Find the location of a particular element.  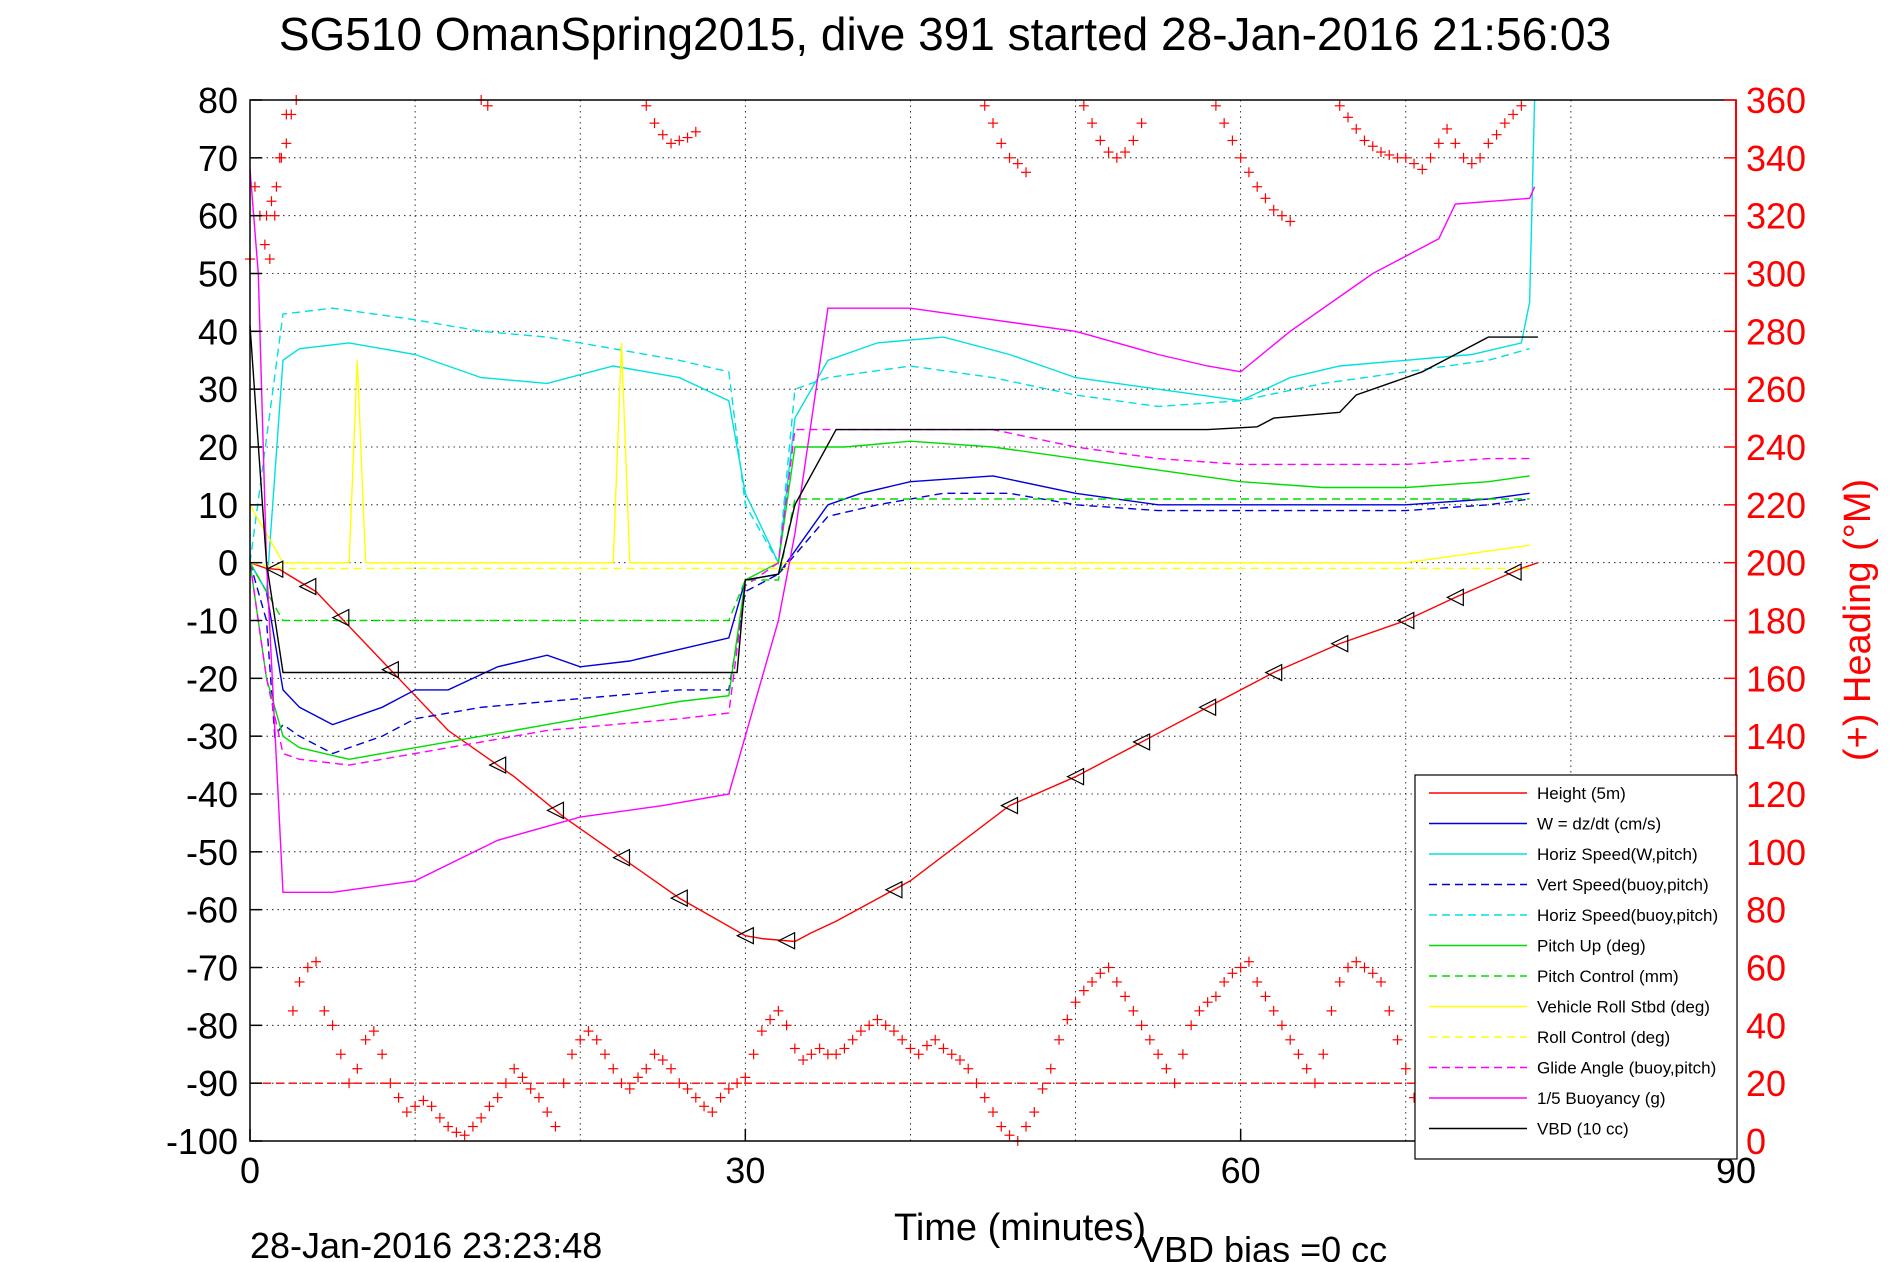

legend-label: Vehicle Roll Stbd (deg) is located at coordinates (1623, 1007).